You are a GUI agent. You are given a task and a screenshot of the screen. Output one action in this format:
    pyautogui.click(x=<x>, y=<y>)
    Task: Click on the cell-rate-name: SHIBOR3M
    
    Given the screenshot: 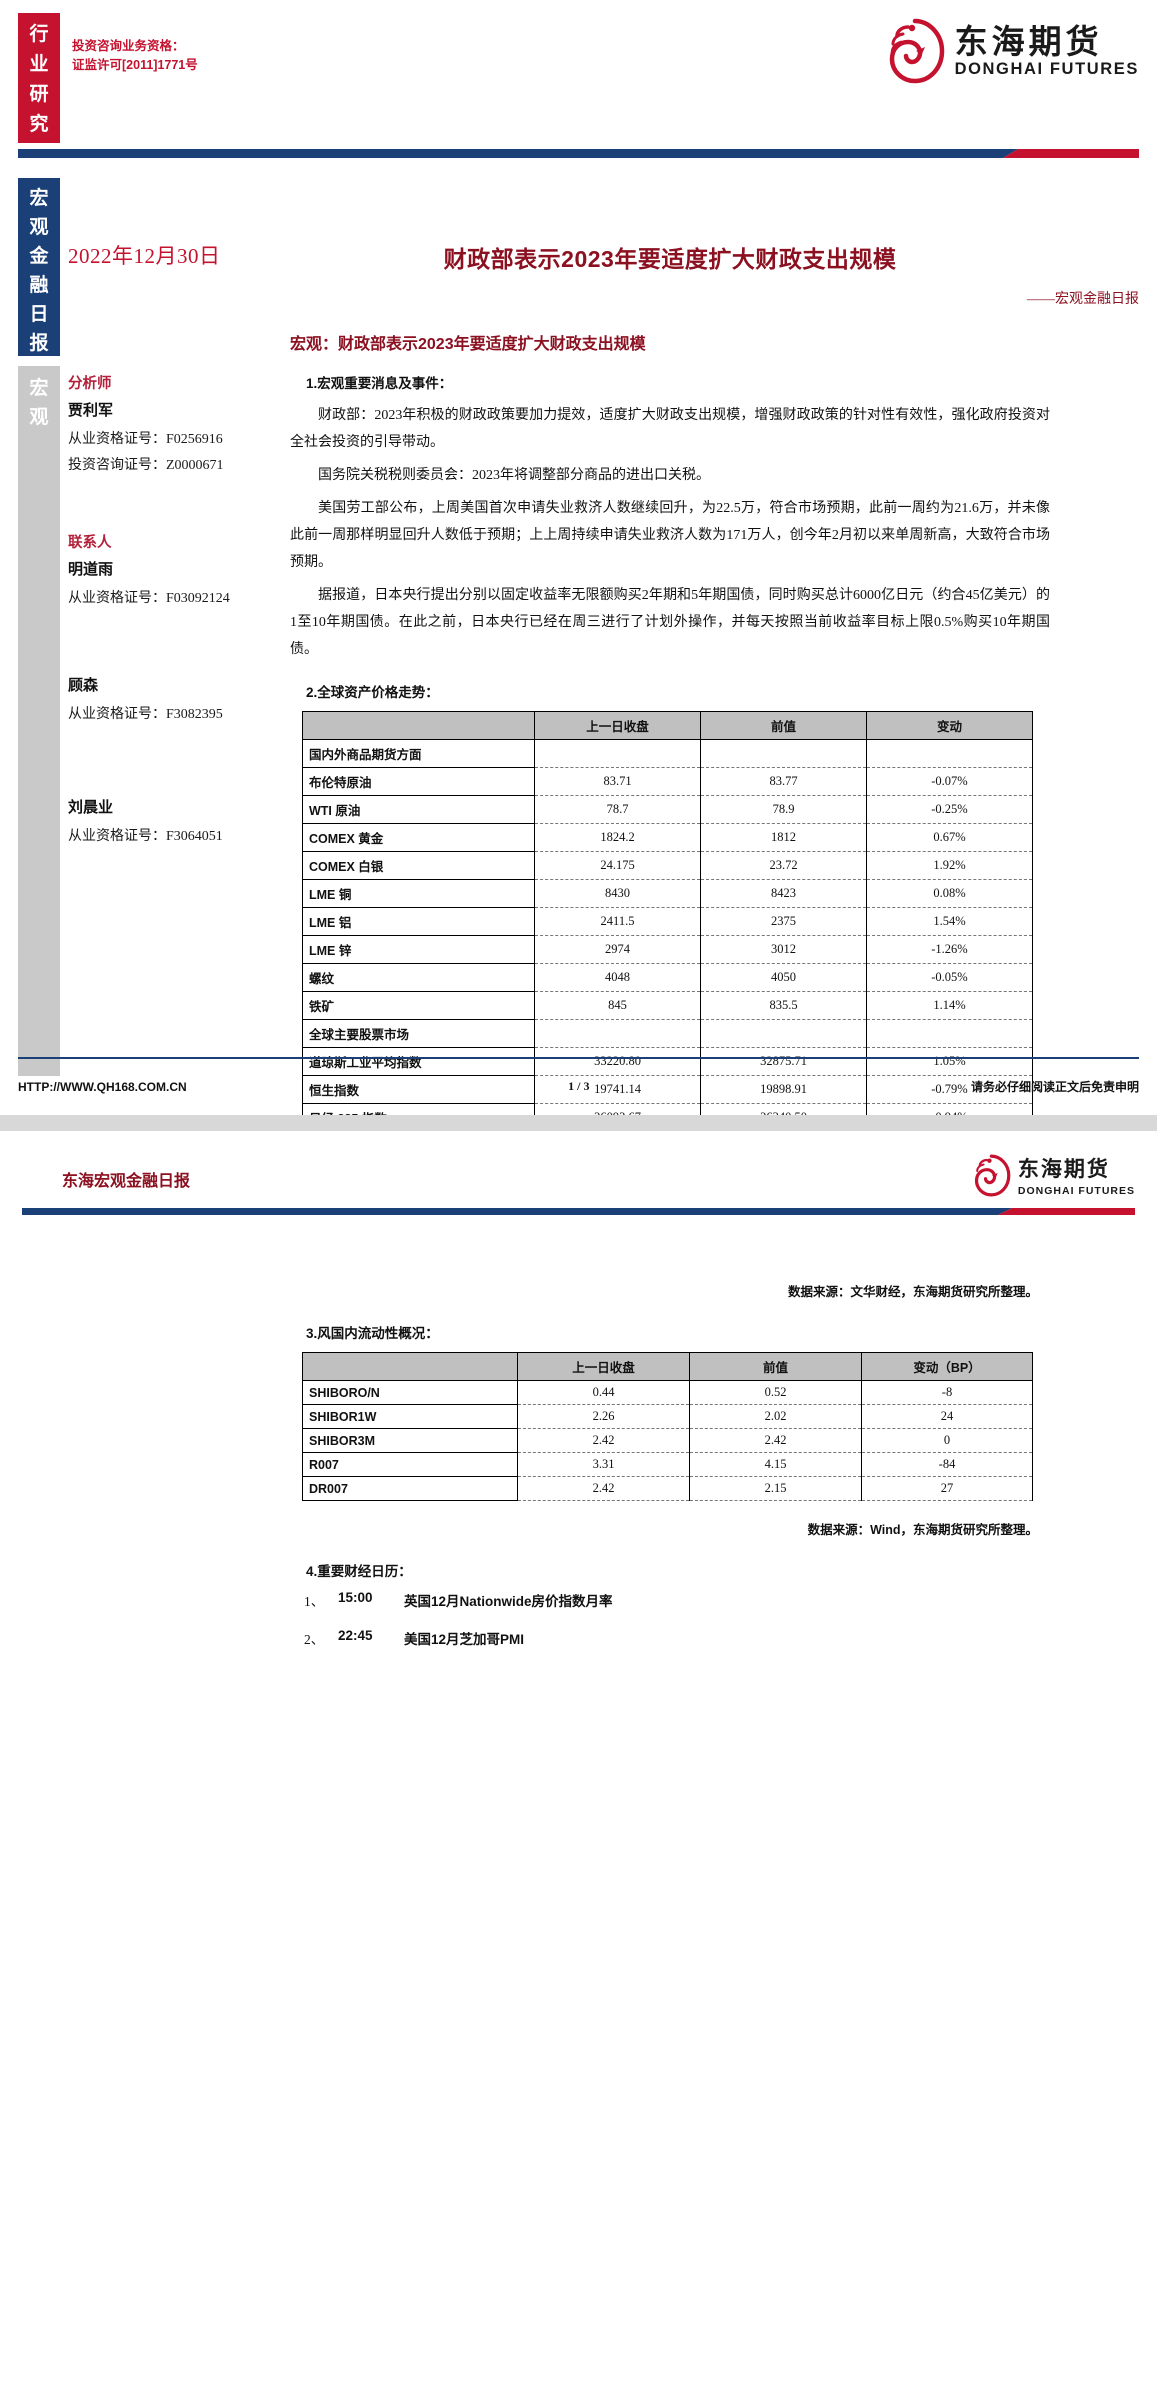 What is the action you would take?
    pyautogui.click(x=410, y=1440)
    